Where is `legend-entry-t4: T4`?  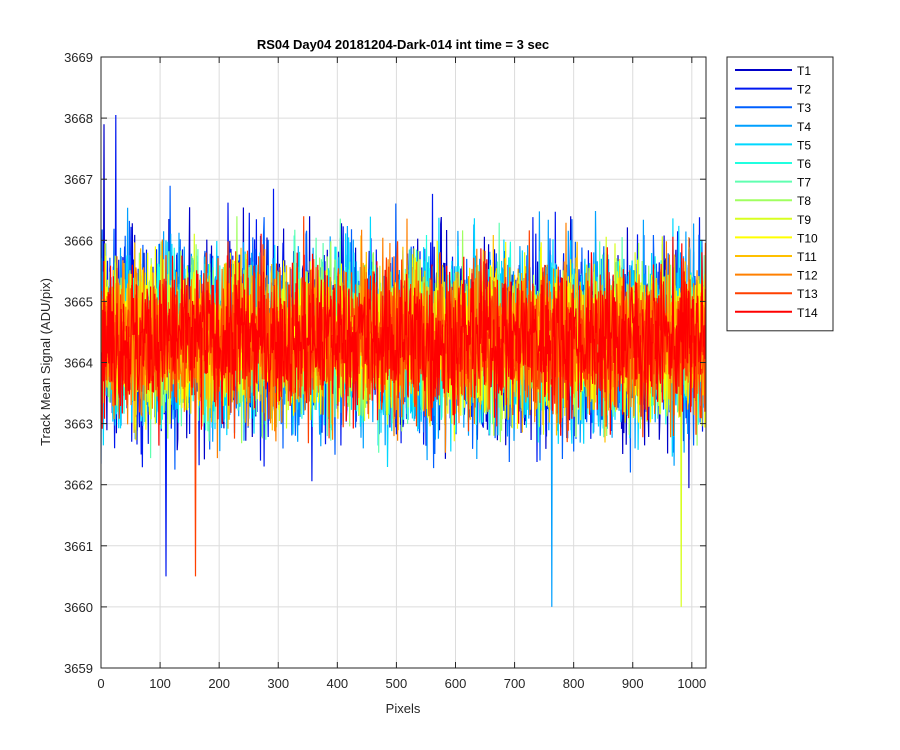
legend-entry-t4: T4 is located at coordinates (773, 127).